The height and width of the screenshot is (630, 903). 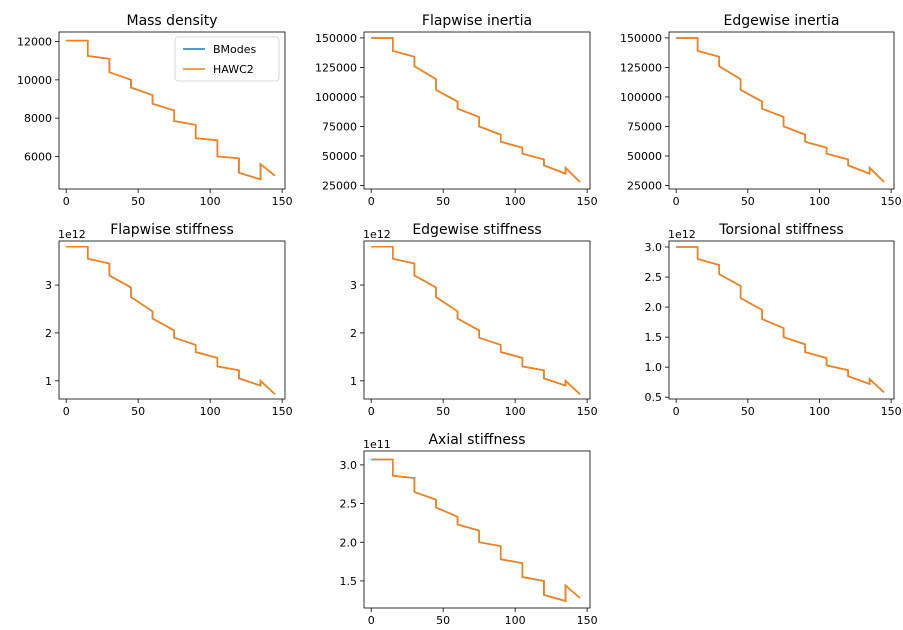 I want to click on subplot-title: Flapwise stiffness, so click(x=172, y=230).